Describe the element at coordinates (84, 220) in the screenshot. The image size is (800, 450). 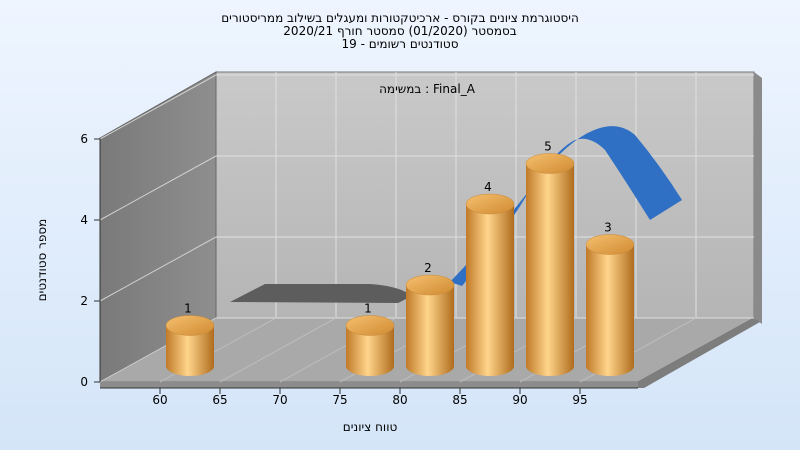
I see `y-tick-label: 4` at that location.